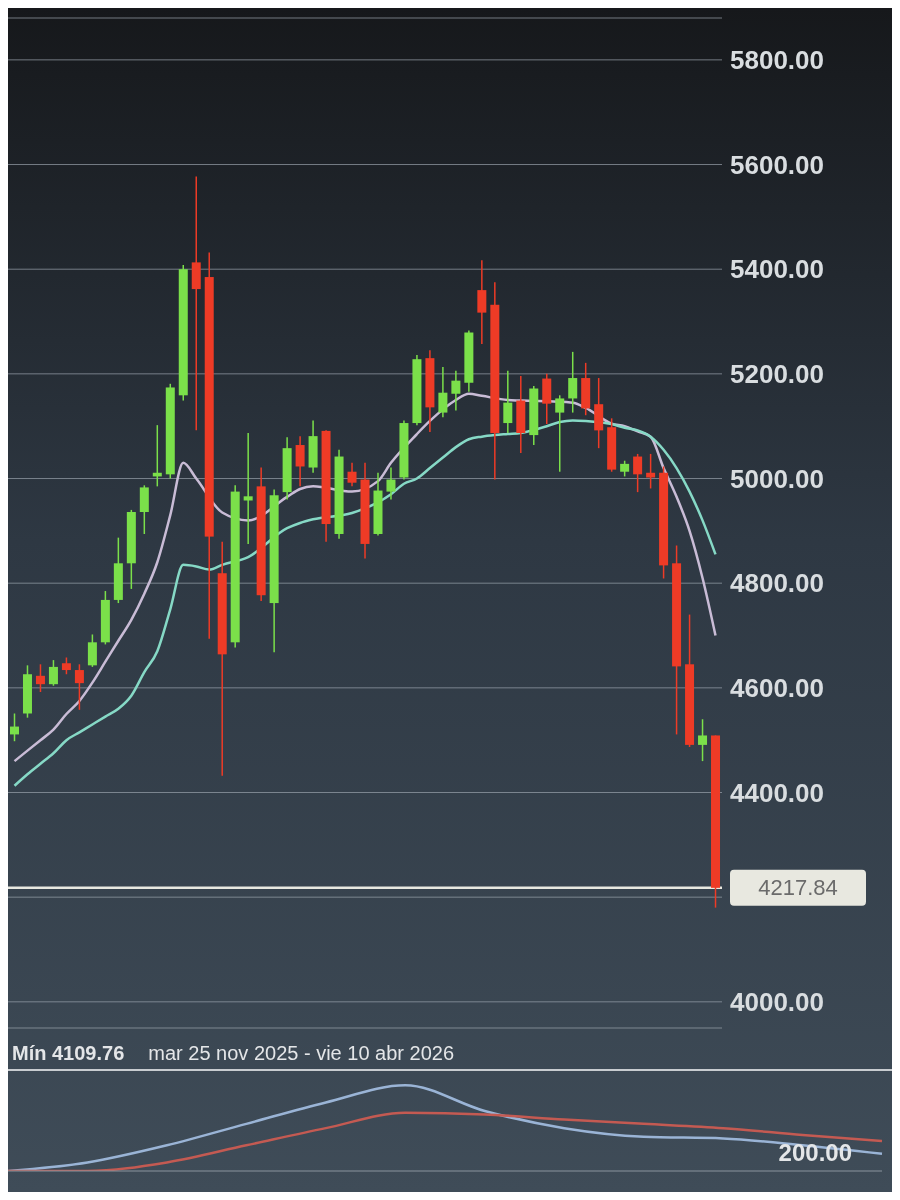 Image resolution: width=900 pixels, height=1200 pixels. What do you see at coordinates (777, 1002) in the screenshot?
I see `y-tick-label: 4000.00` at bounding box center [777, 1002].